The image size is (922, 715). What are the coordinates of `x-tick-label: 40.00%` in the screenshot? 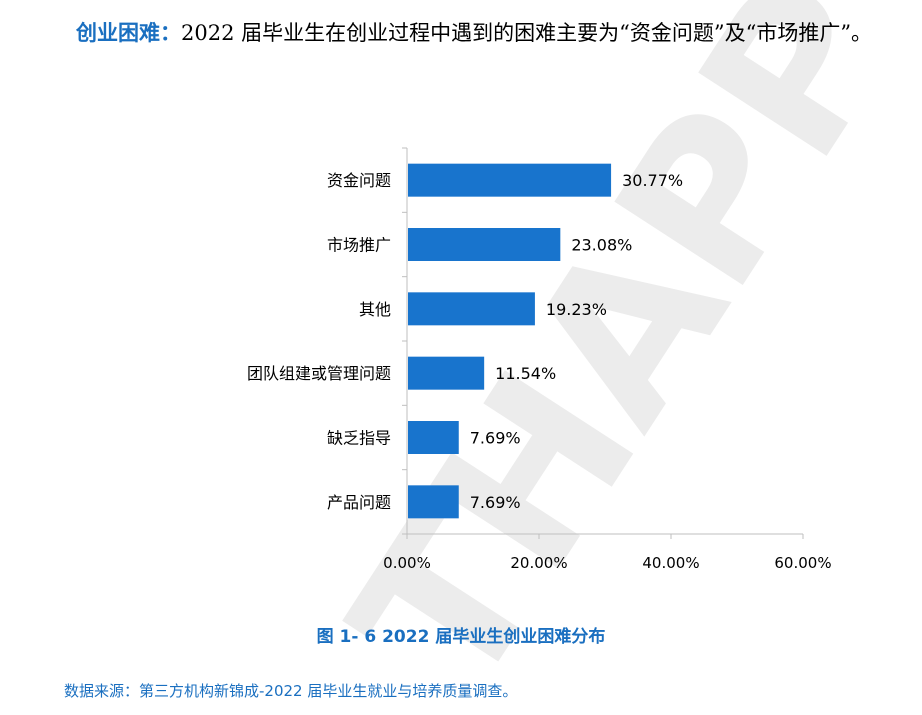 It's located at (670, 563).